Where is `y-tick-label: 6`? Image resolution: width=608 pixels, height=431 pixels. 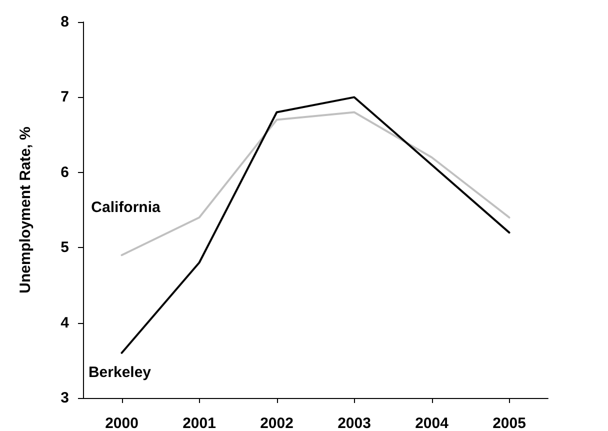 y-tick-label: 6 is located at coordinates (64, 172).